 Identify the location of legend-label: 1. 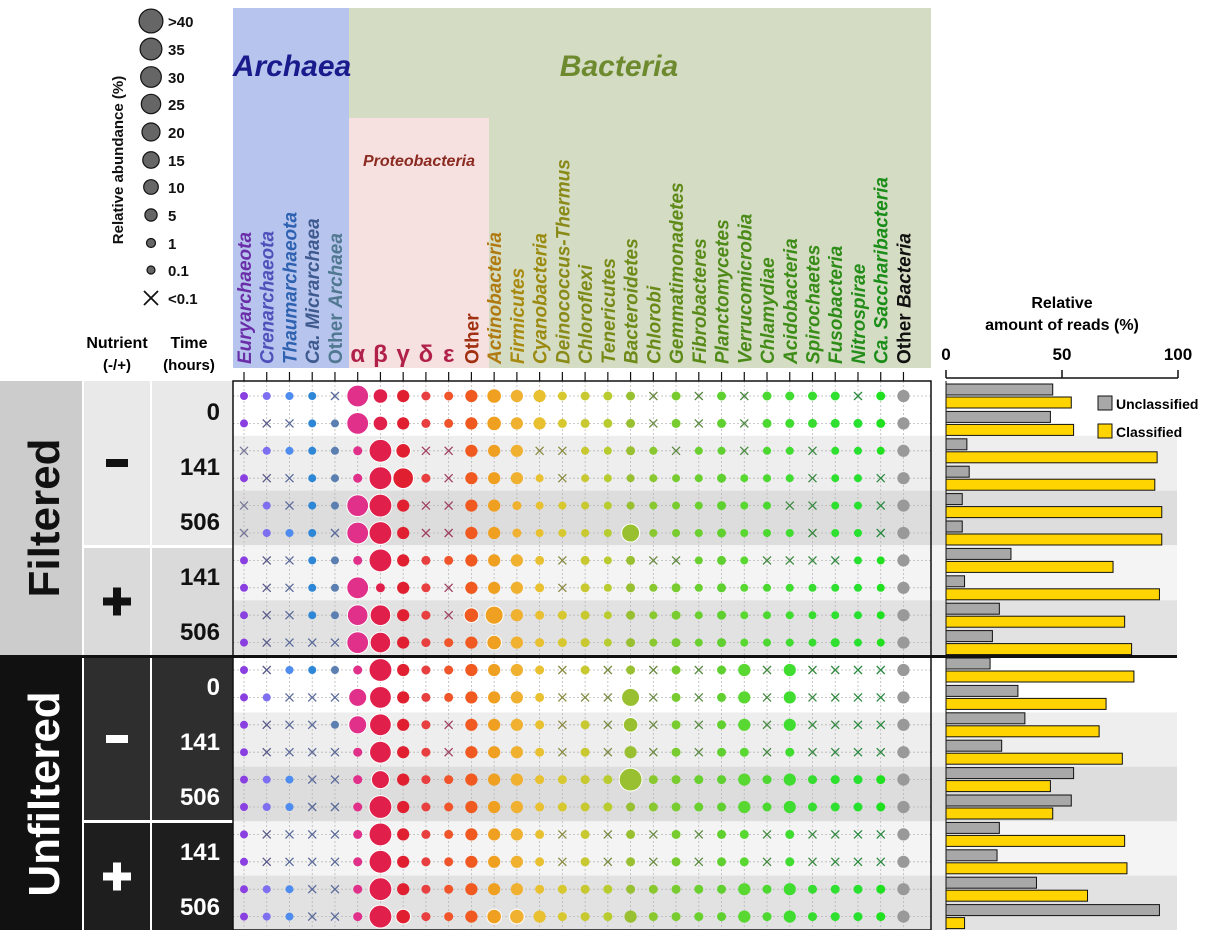
(172, 244).